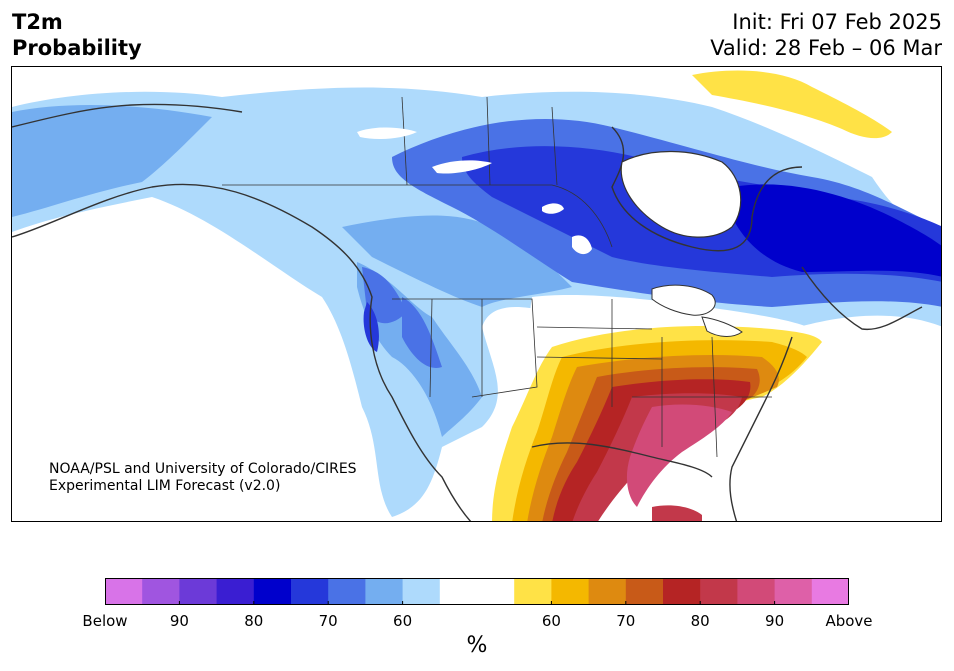  I want to click on great-slave-lake, so click(387, 133).